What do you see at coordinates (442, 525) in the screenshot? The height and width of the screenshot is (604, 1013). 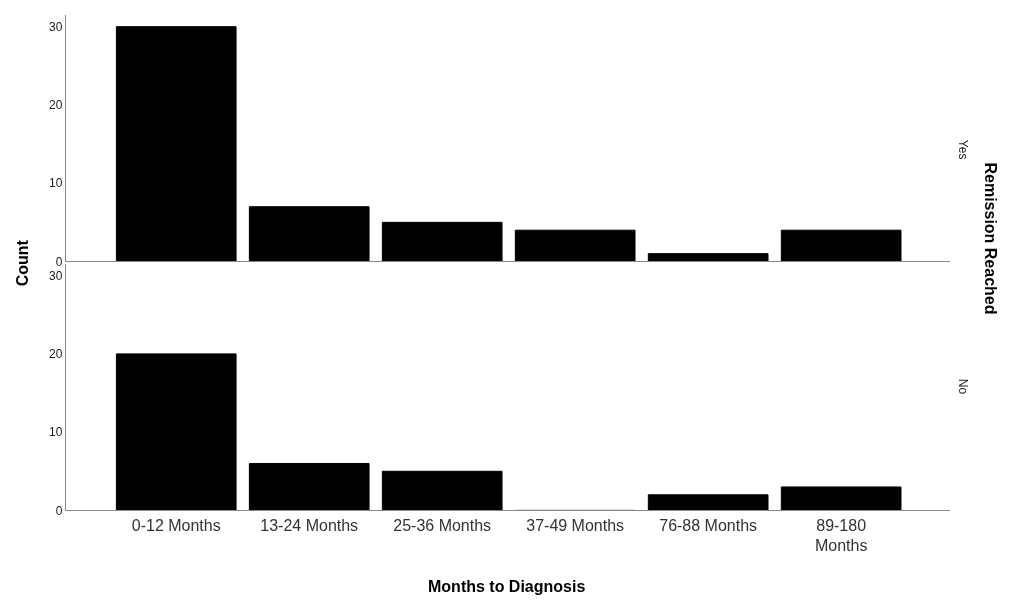 I see `x-tick-label: 25-36 Months` at bounding box center [442, 525].